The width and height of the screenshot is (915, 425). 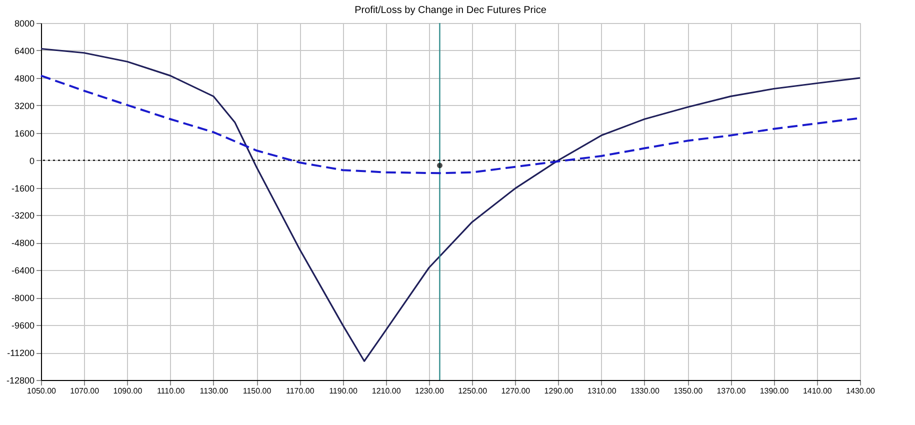 What do you see at coordinates (775, 391) in the screenshot?
I see `x-tick-label: 1390.00` at bounding box center [775, 391].